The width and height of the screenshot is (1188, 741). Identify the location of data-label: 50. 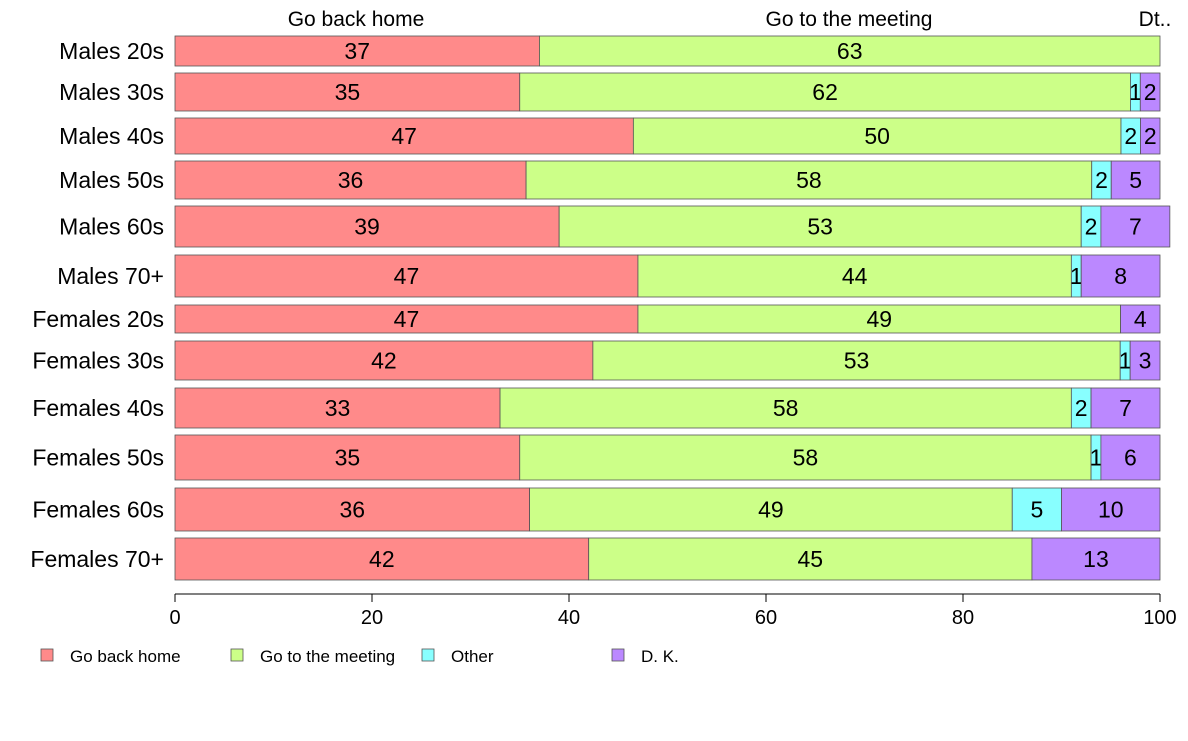
(877, 136).